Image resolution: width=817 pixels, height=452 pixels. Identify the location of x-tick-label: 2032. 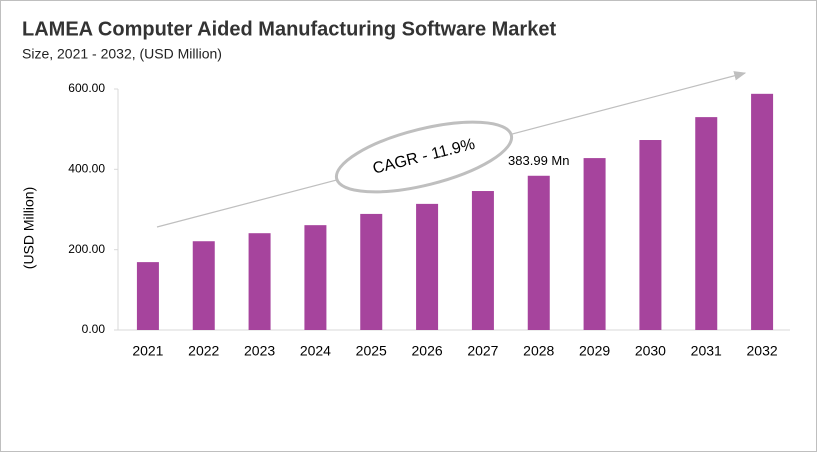
(762, 351).